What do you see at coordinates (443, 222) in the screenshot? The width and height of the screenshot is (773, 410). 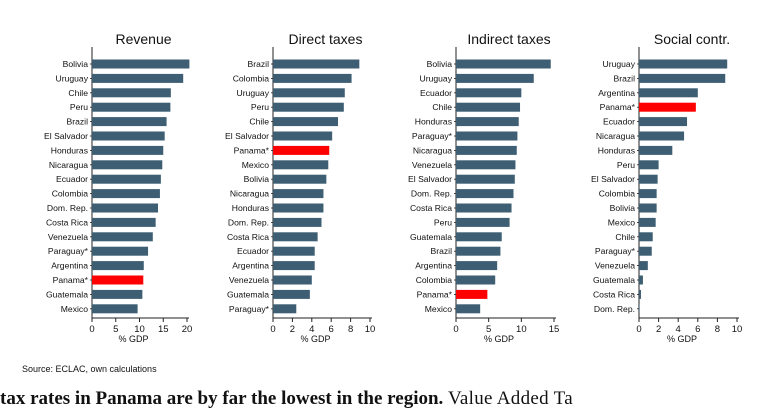 I see `panel-3-label-peru: Peru` at bounding box center [443, 222].